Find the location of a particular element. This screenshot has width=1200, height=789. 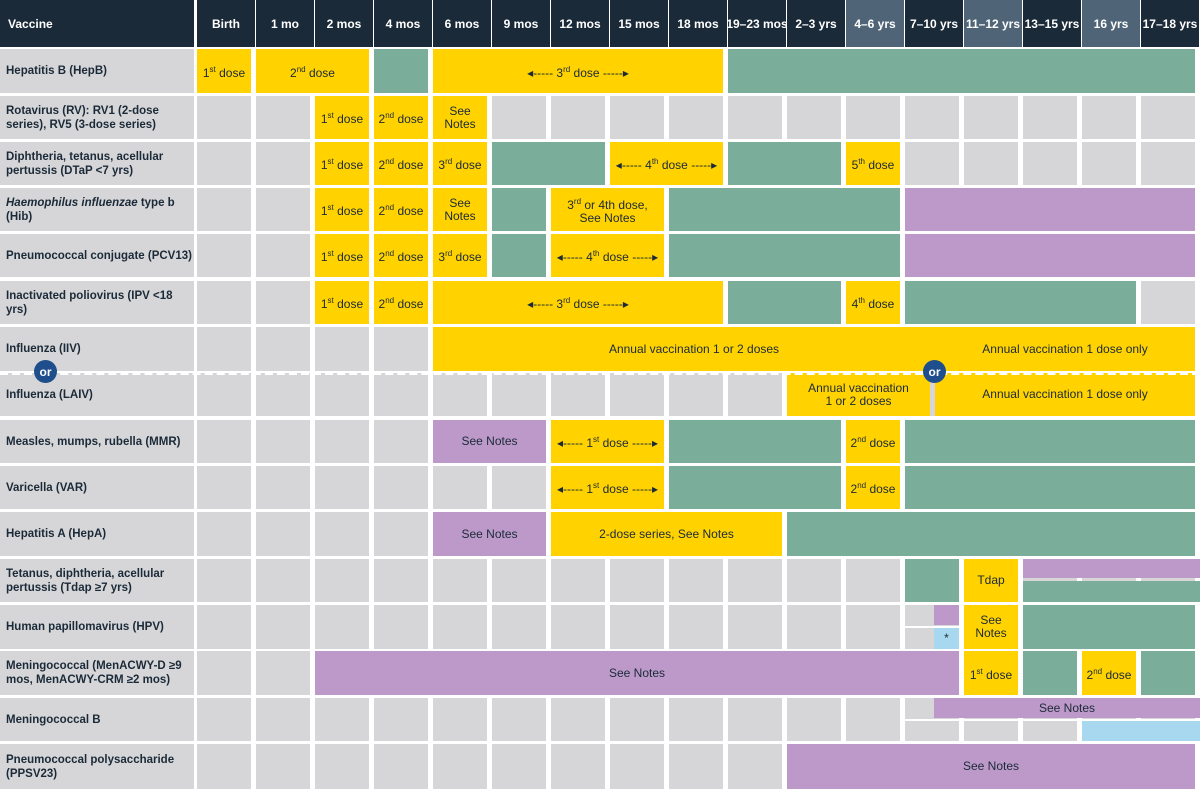

dtap-dose-3-text: 3rd dose is located at coordinates (460, 164).